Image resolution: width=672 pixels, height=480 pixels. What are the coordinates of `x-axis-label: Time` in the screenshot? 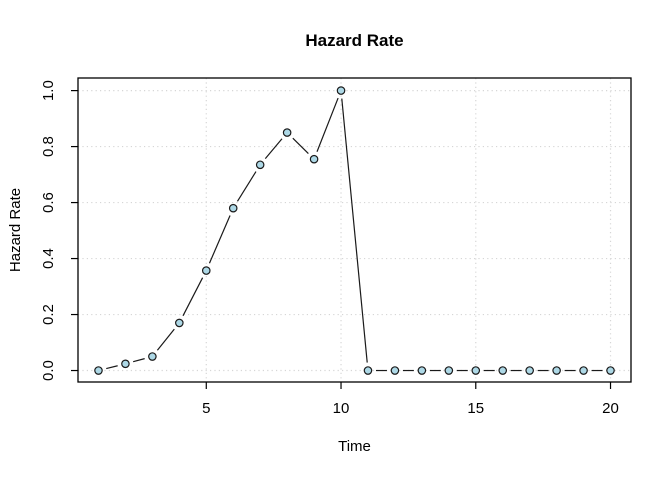 It's located at (354, 446).